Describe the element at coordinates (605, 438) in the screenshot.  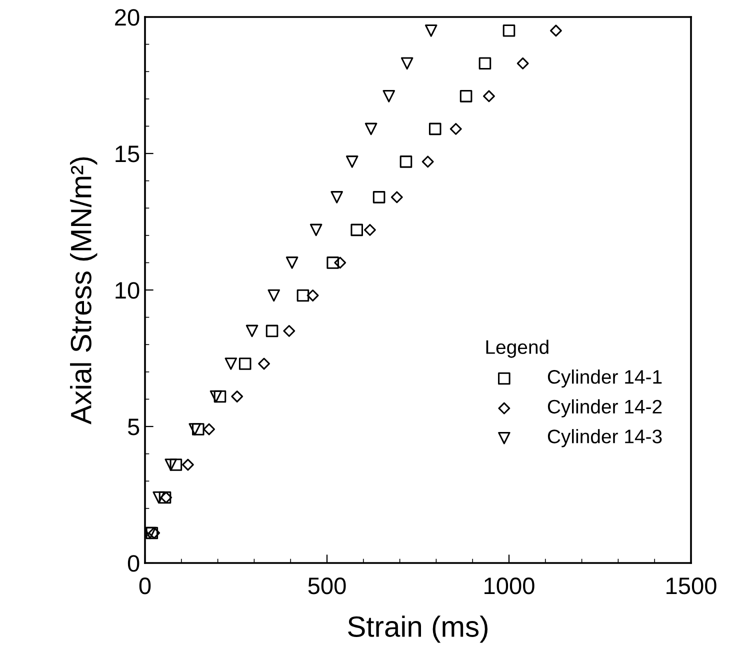
I see `legend-label: Cylinder 14-3` at that location.